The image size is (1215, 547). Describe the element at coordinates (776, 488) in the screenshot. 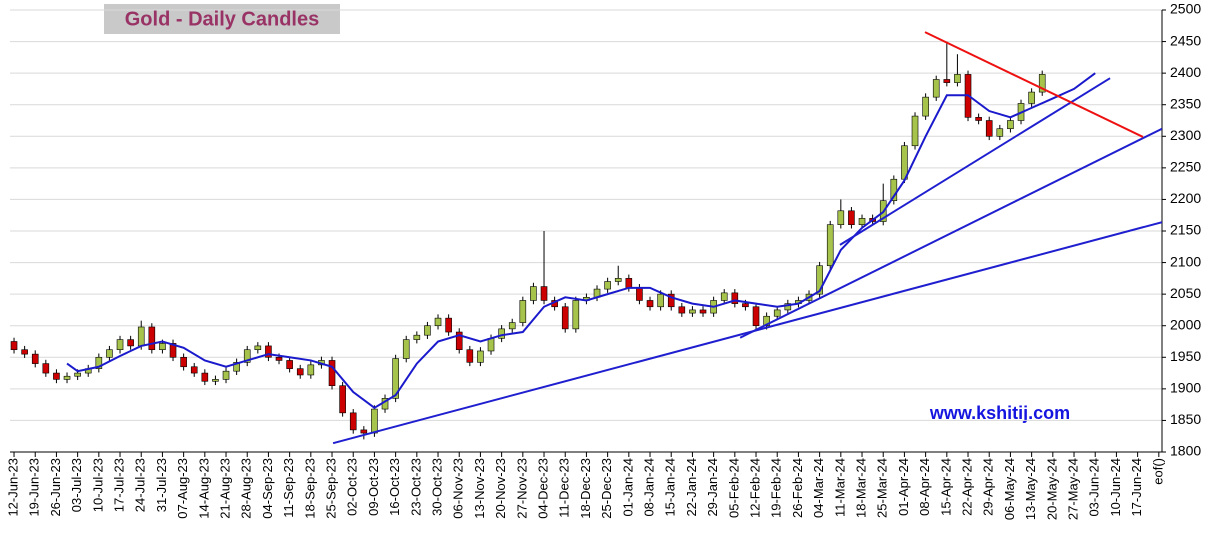

I see `x-tick-label: 19-Feb-24` at that location.